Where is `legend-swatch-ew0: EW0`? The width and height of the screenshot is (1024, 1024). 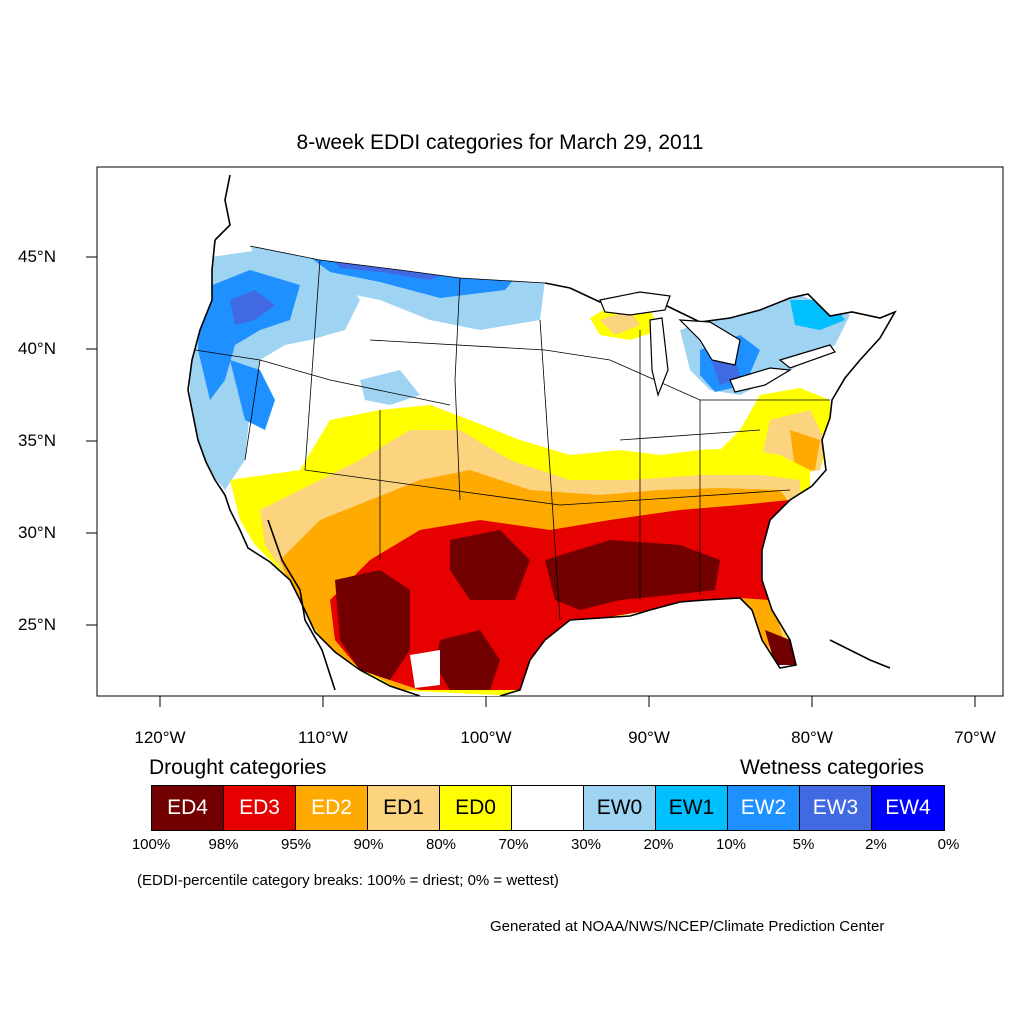 legend-swatch-ew0: EW0 is located at coordinates (620, 808).